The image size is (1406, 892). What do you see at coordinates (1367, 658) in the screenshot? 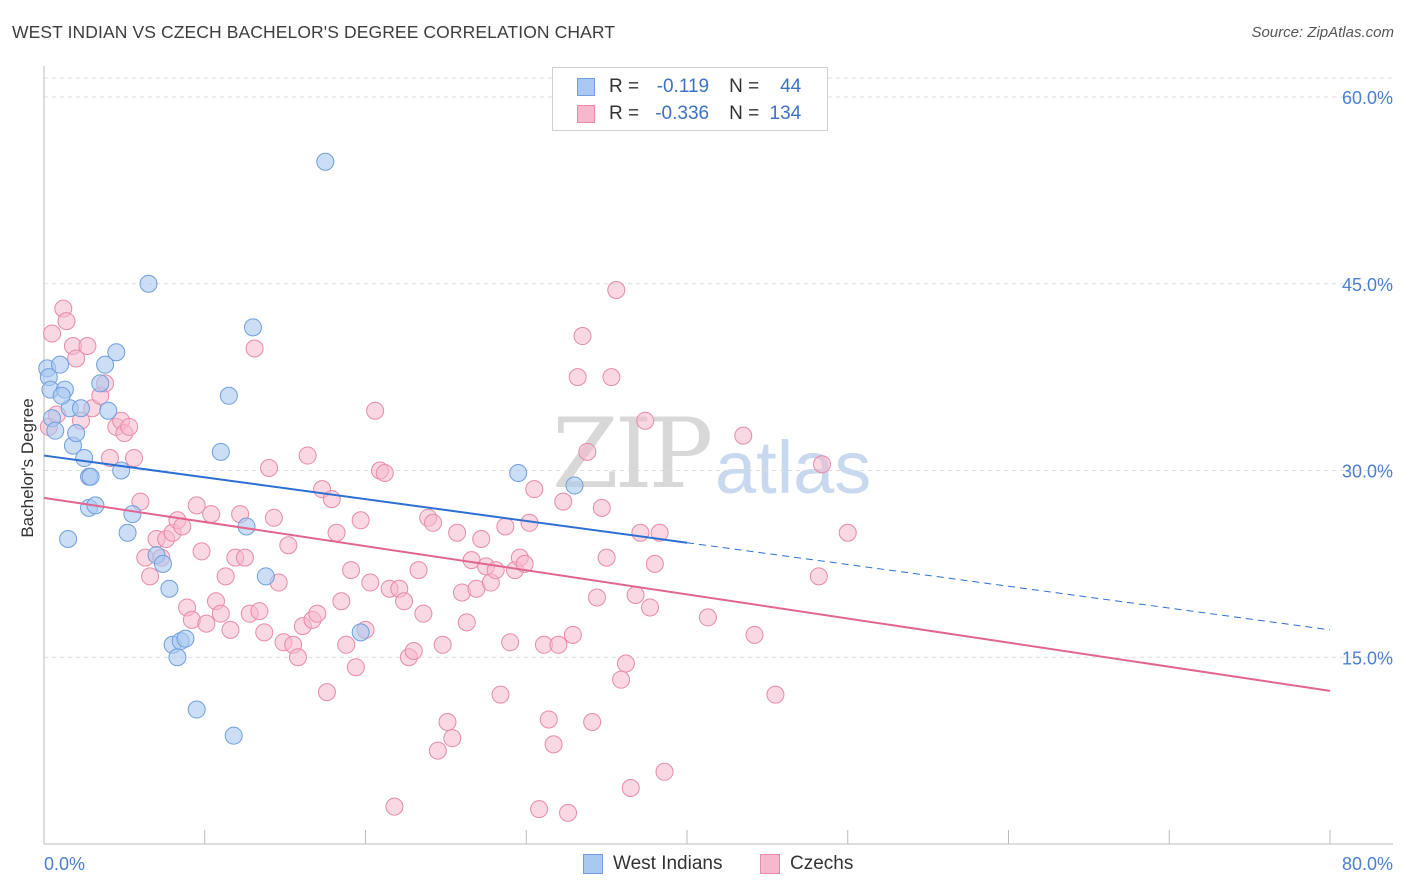
I see `y-tick-label: 15.0%` at bounding box center [1367, 658].